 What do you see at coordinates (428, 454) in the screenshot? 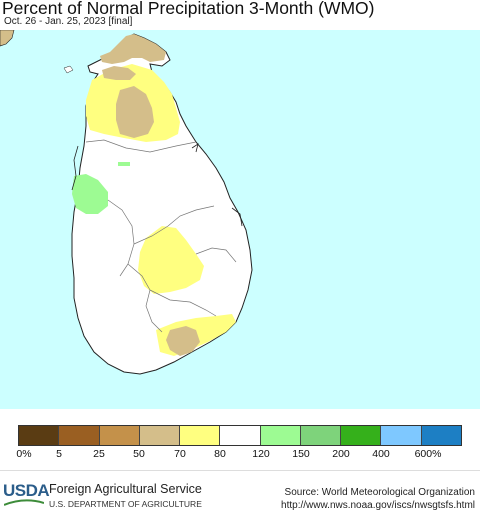
I see `legend-tick: 600%` at bounding box center [428, 454].